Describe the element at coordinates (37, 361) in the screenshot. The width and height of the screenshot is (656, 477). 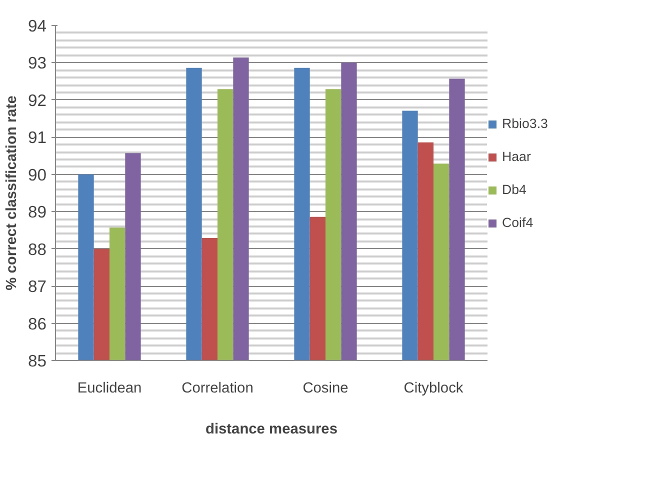
I see `y-tick-label: 85` at that location.